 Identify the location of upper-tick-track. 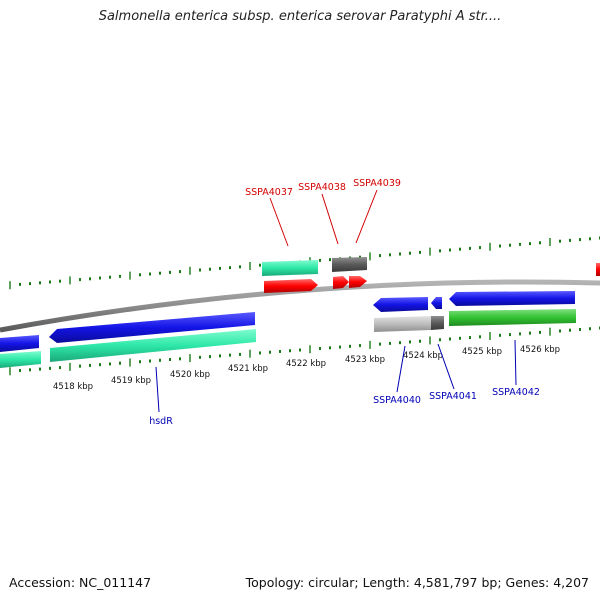
(304, 263).